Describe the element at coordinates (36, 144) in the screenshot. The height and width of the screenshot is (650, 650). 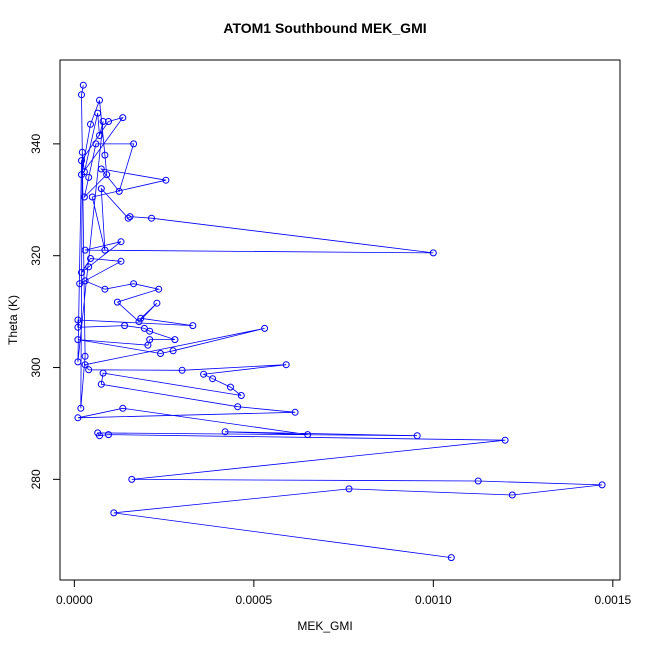
I see `y-tick-label: 340` at that location.